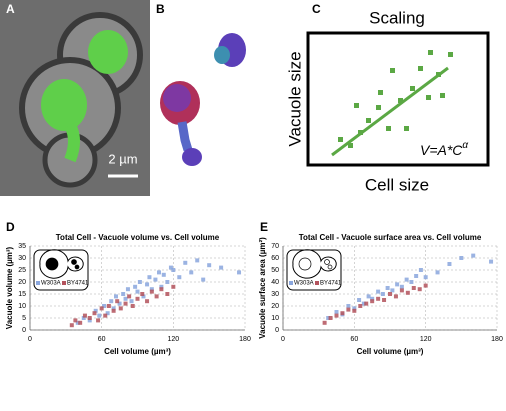  I want to click on schematic-points, so click(395, 99).